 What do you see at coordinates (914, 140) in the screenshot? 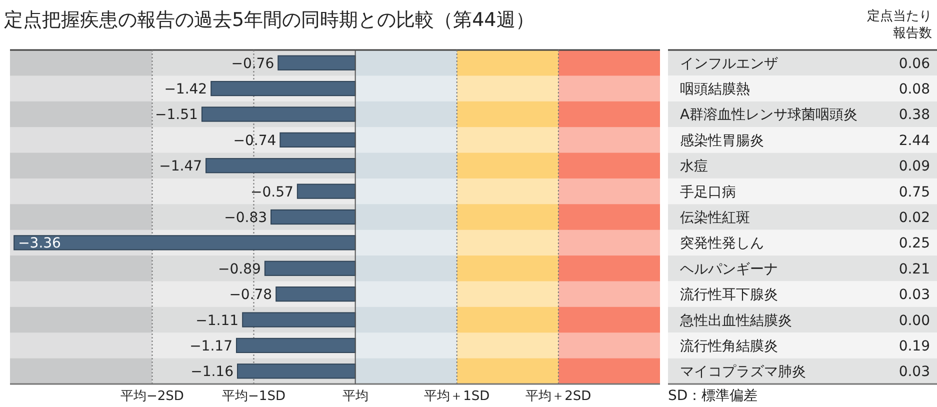
I see `data-label: 2.44` at bounding box center [914, 140].